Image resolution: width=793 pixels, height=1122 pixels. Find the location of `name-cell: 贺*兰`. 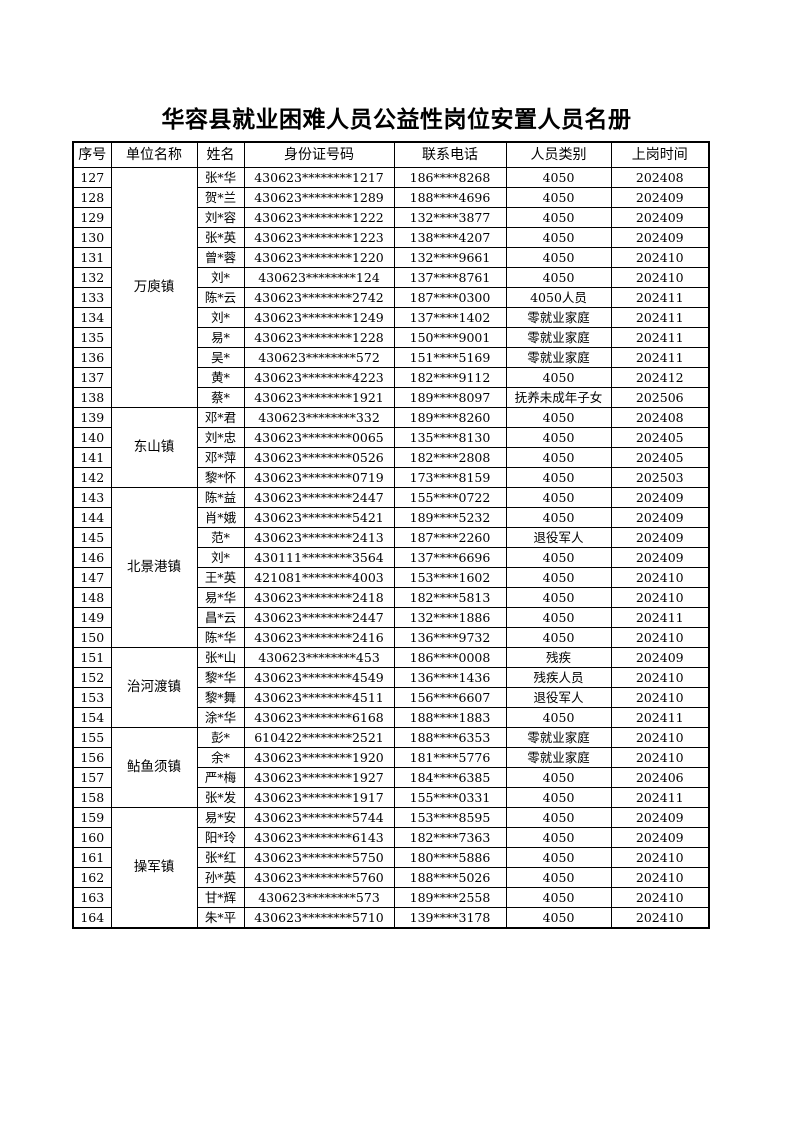

name-cell: 贺*兰 is located at coordinates (220, 197).